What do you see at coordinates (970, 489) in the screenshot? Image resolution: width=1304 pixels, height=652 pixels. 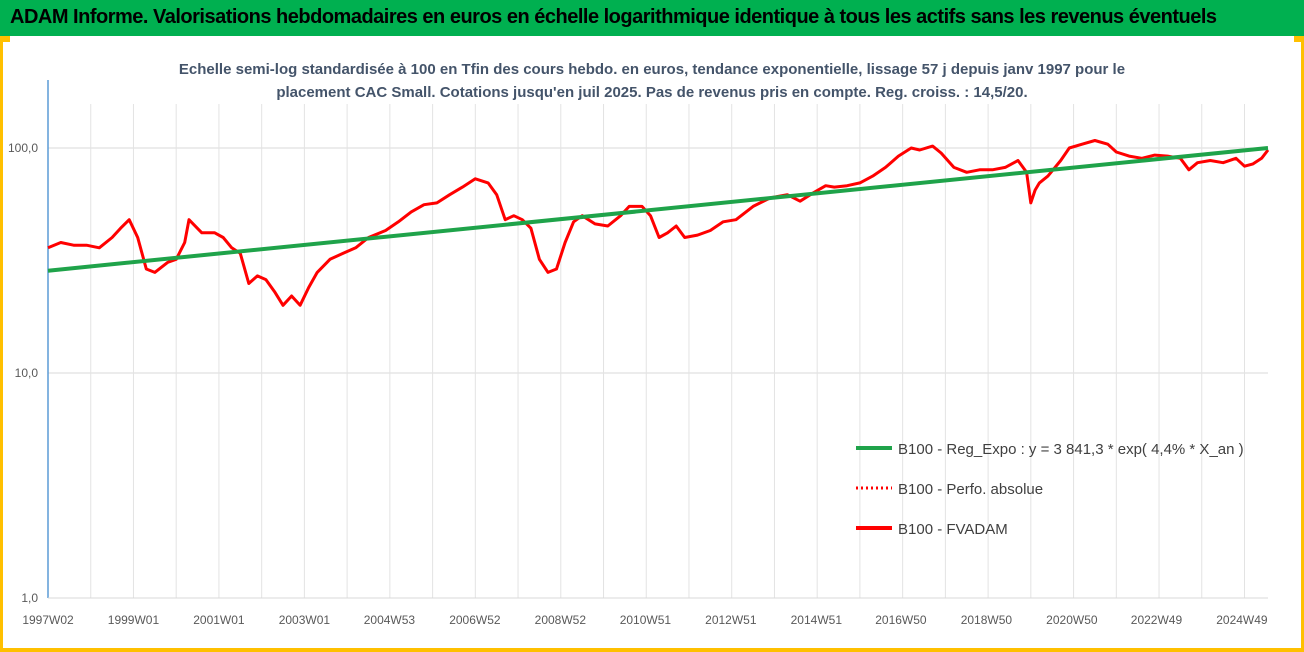 I see `legend-label-perfo: B100 - Perfo. absolue` at bounding box center [970, 489].